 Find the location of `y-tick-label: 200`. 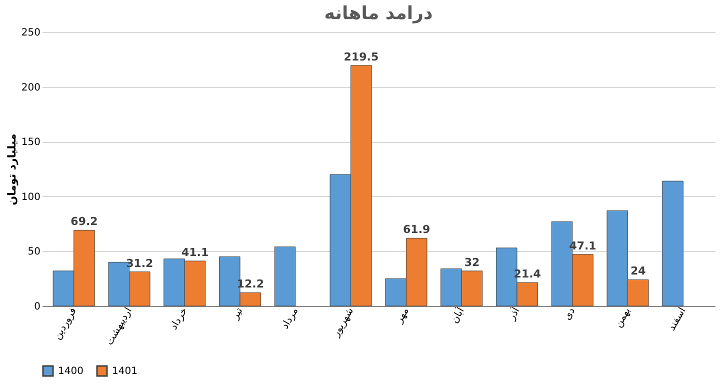

y-tick-label: 200 is located at coordinates (30, 88).